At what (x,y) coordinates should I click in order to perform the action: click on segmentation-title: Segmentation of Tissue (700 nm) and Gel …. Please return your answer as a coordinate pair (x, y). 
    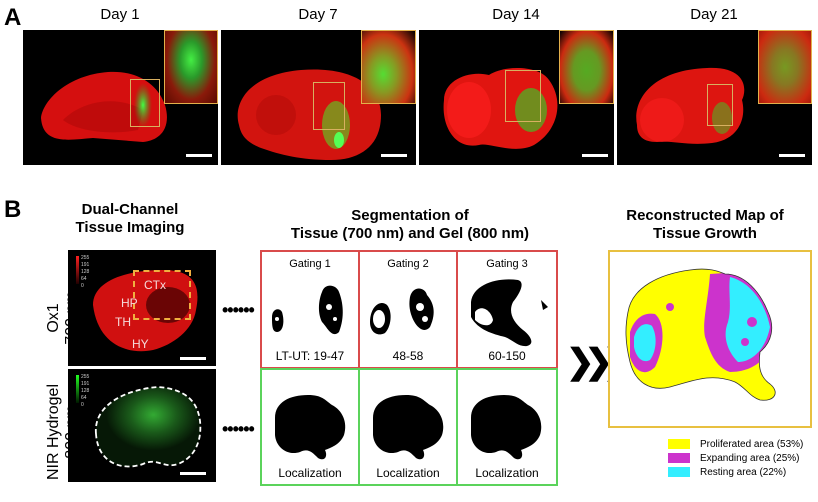
    Looking at the image, I should click on (410, 225).